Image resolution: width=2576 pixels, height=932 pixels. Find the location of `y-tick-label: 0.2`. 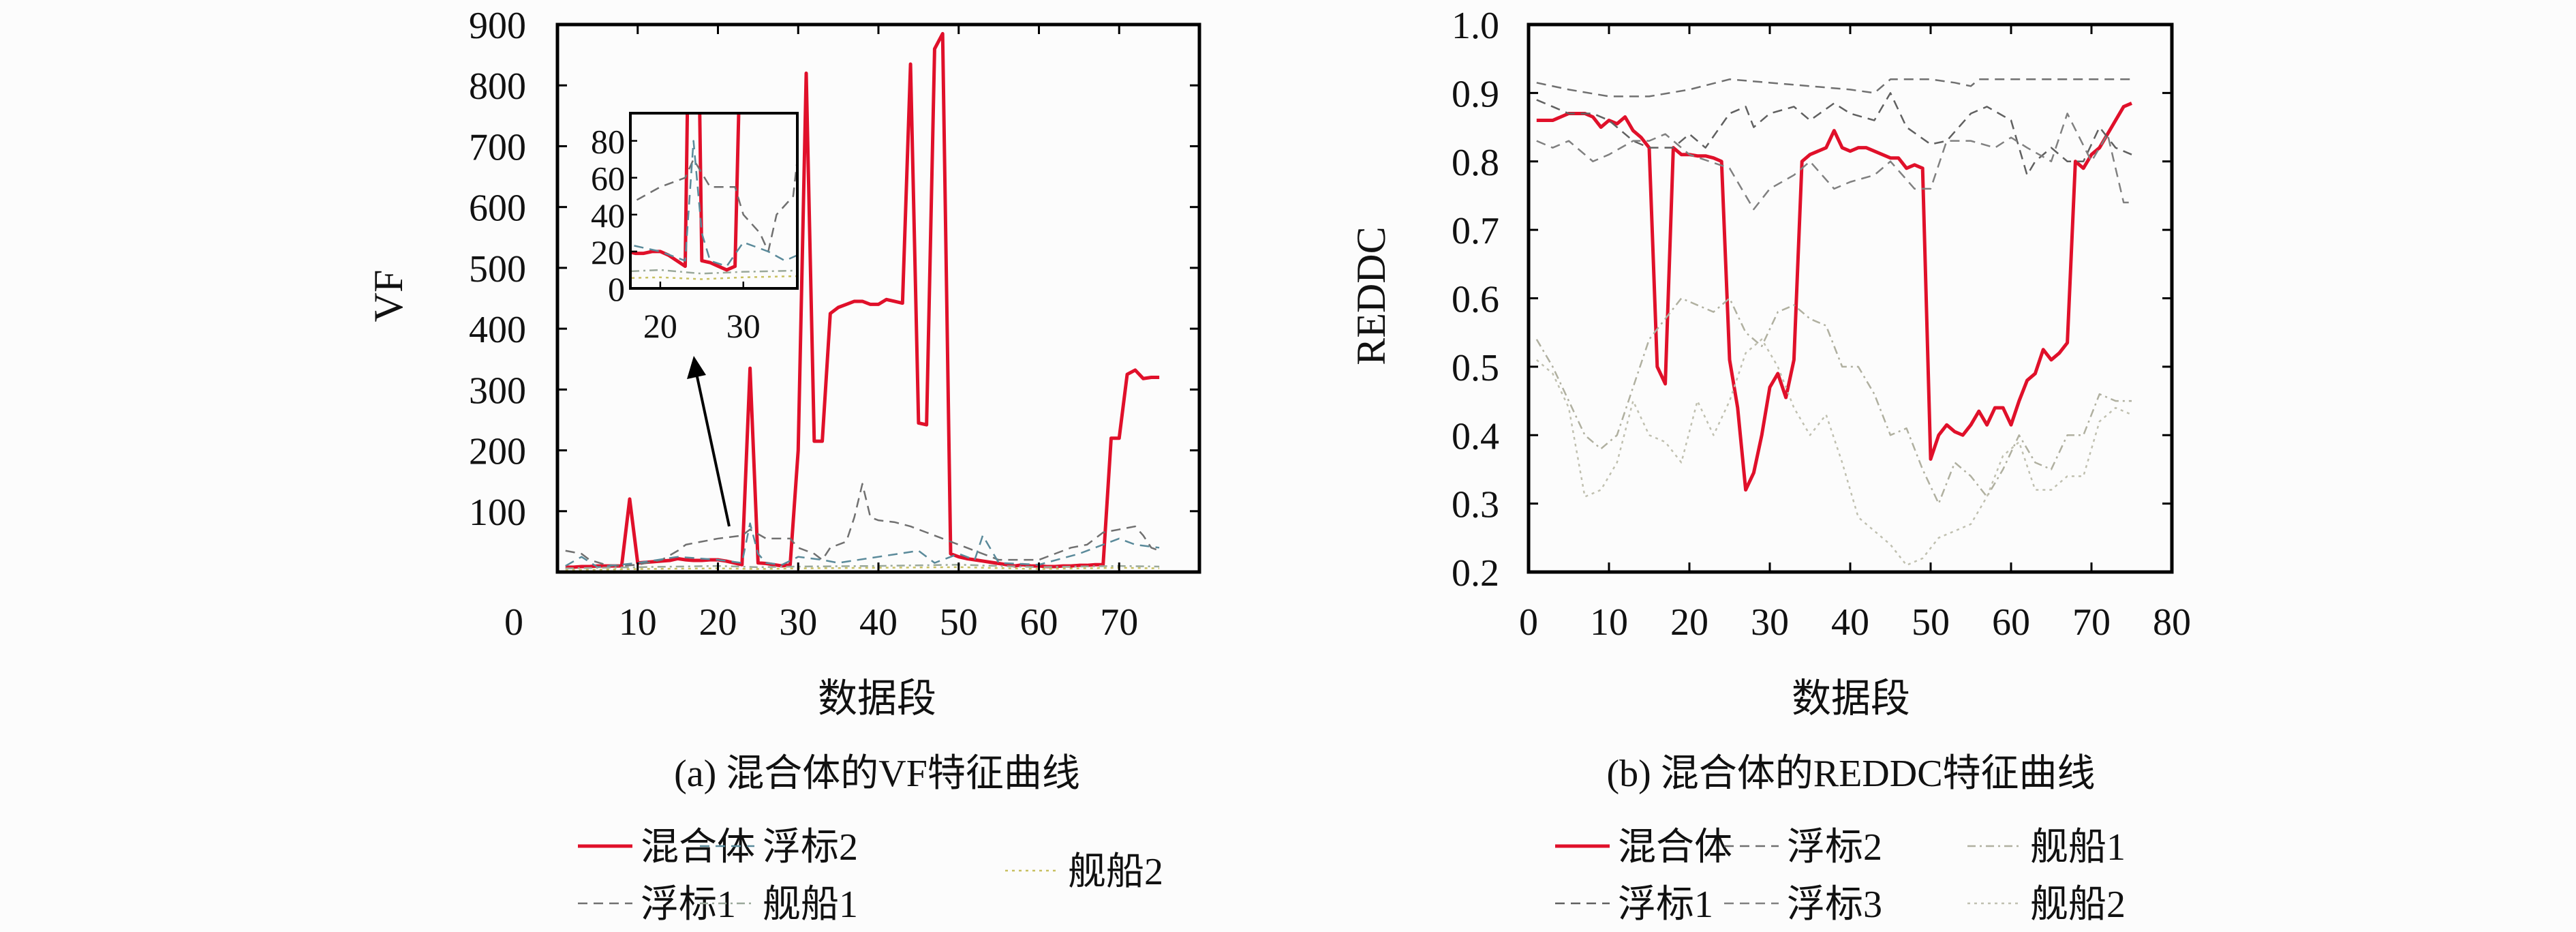

y-tick-label: 0.2 is located at coordinates (1475, 573).